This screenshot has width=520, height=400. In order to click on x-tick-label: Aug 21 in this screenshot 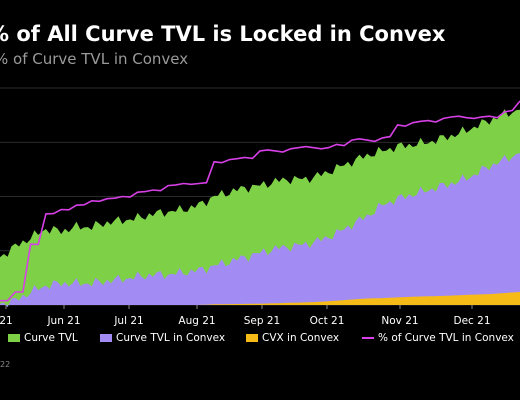, I will do `click(196, 321)`.